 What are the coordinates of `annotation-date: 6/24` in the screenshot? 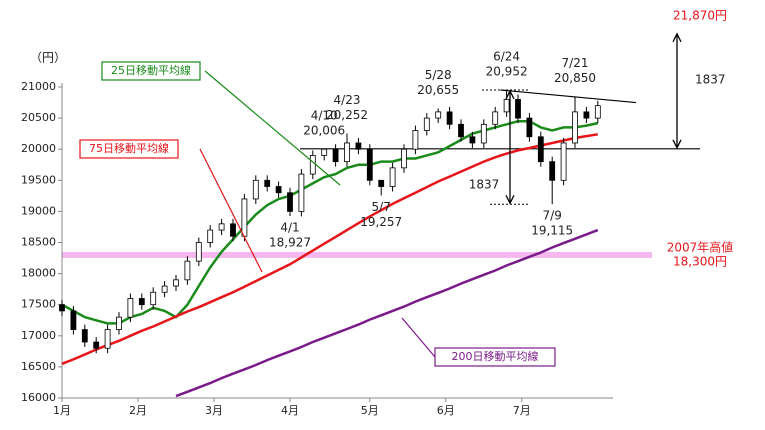 It's located at (506, 56).